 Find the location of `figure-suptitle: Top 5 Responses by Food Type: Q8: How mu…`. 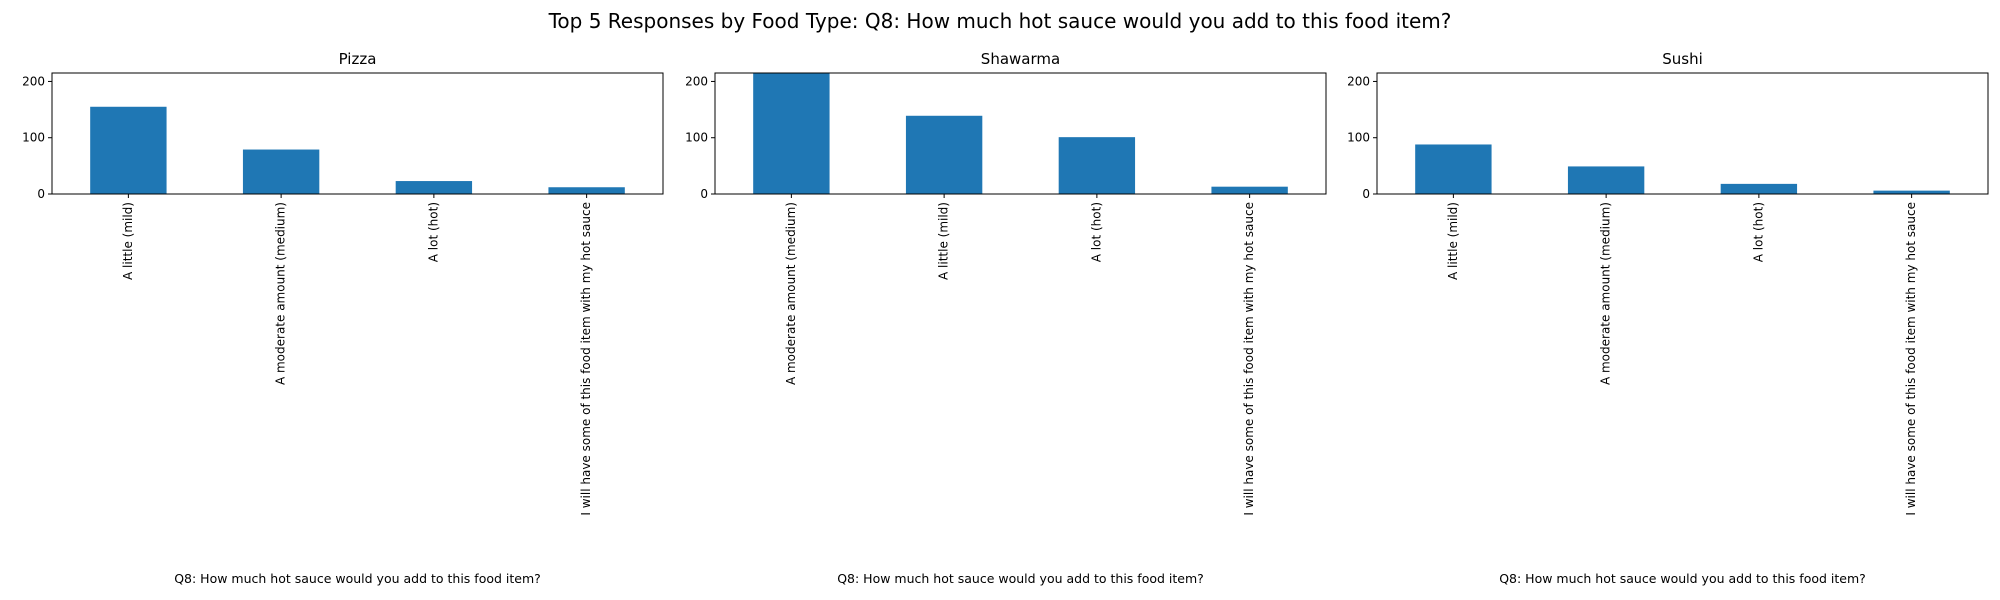

figure-suptitle: Top 5 Responses by Food Type: Q8: How mu… is located at coordinates (1000, 21).